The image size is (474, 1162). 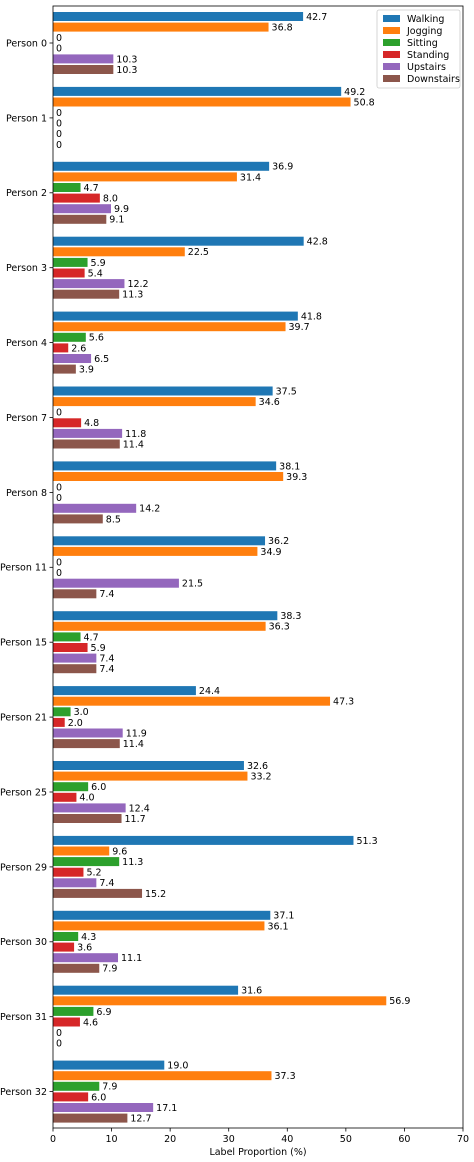 I want to click on value-label-person-4-walking: 41.8, so click(x=311, y=317).